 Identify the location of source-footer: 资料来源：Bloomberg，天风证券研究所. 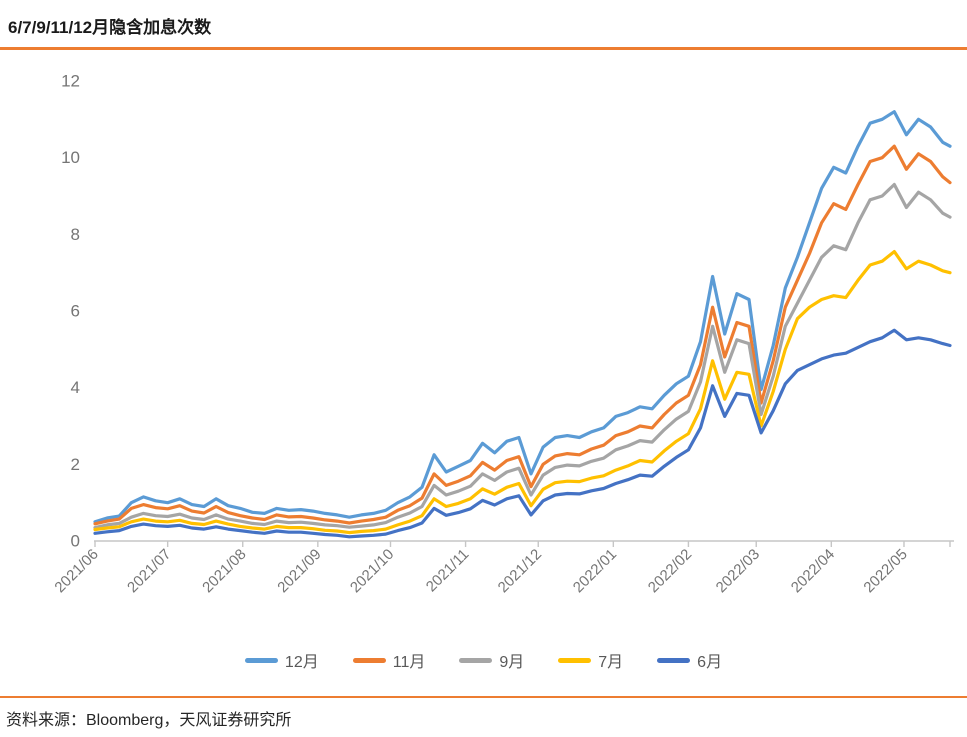
(483, 716).